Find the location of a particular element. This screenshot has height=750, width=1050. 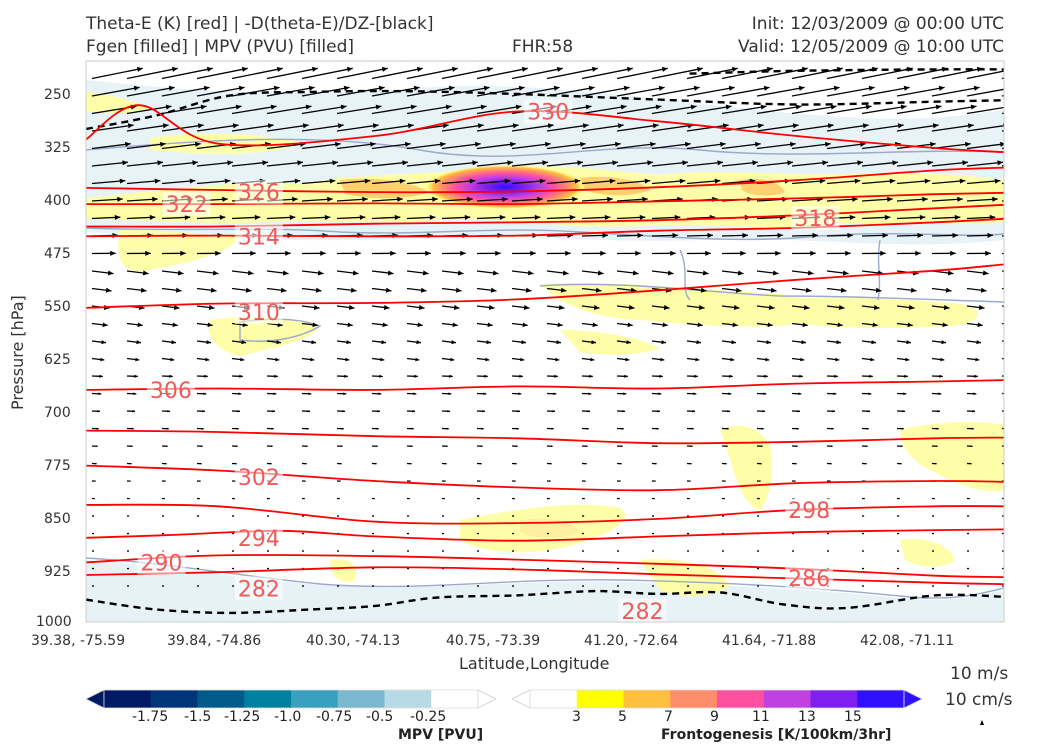

colorbar-extend-left is located at coordinates (521, 699).